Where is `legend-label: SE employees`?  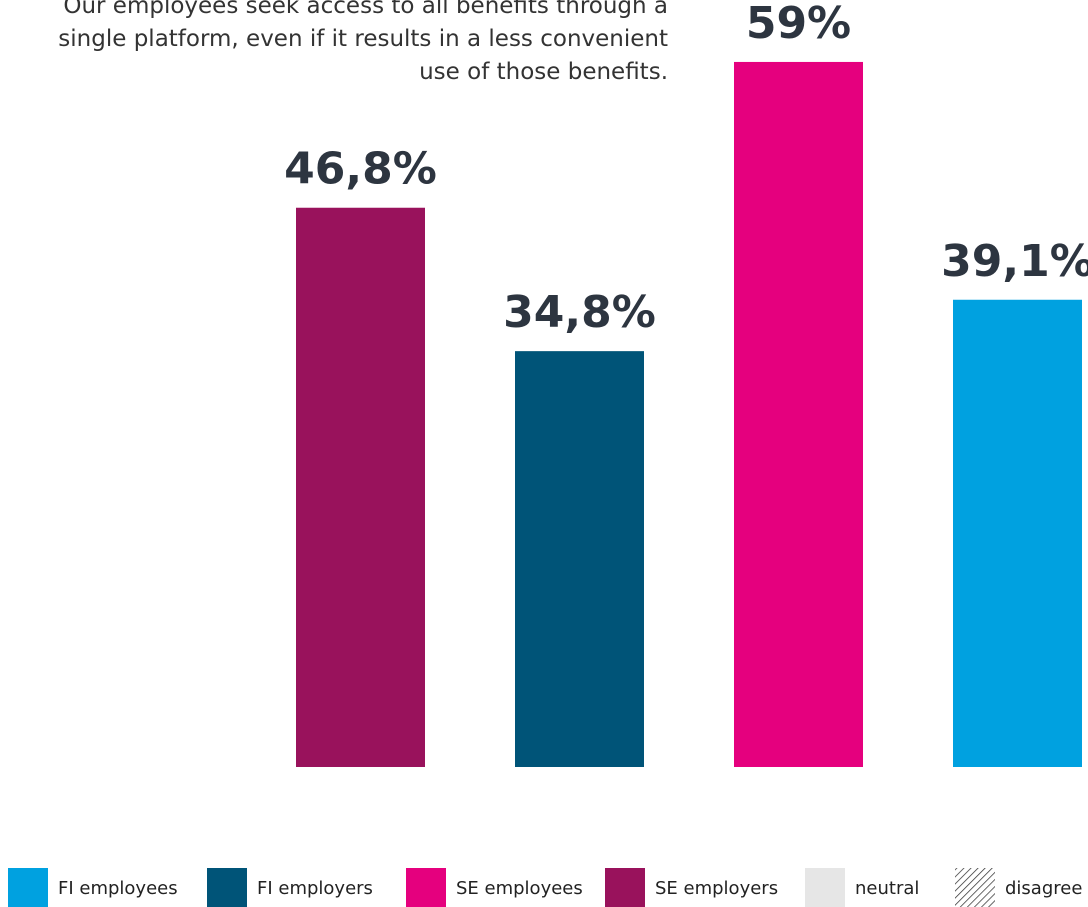
legend-label: SE employees is located at coordinates (519, 888).